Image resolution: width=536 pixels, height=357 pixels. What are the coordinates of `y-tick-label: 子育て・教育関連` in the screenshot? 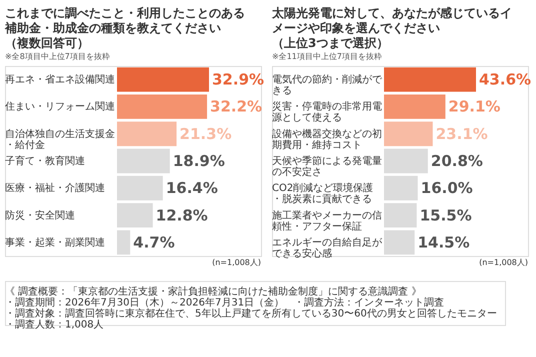 It's located at (45, 161).